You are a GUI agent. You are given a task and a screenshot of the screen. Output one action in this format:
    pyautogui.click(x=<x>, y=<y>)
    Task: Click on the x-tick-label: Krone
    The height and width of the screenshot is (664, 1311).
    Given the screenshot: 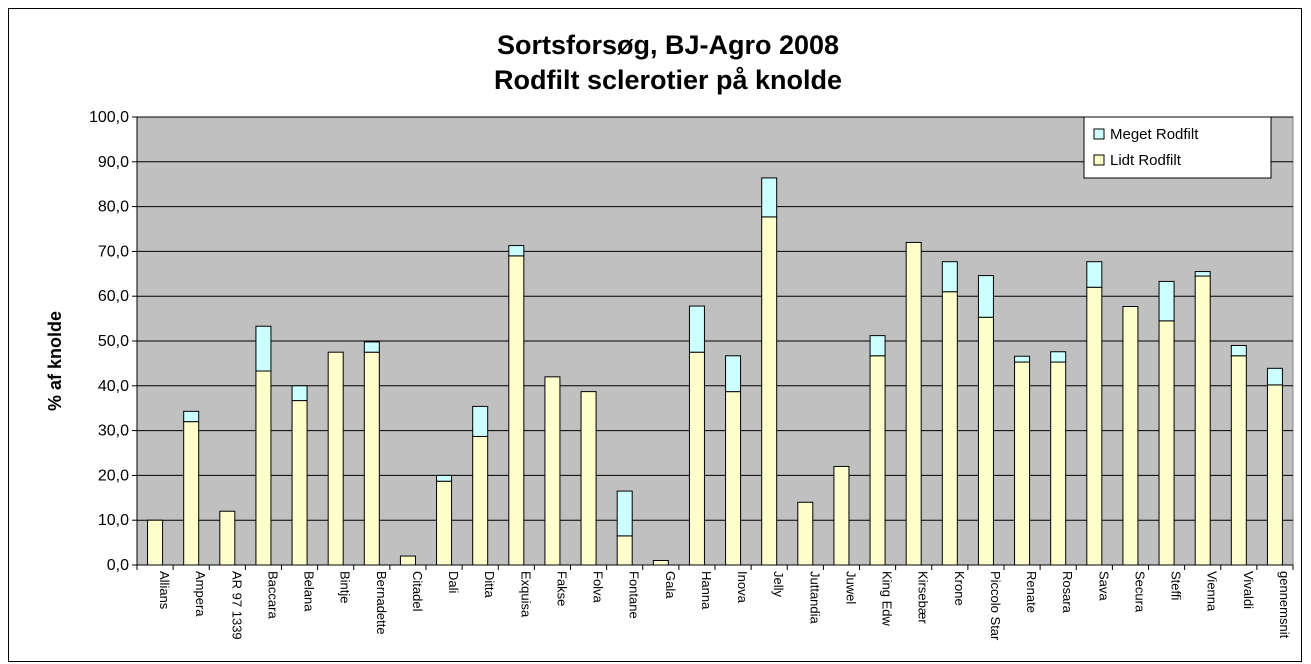 What is the action you would take?
    pyautogui.click(x=959, y=588)
    